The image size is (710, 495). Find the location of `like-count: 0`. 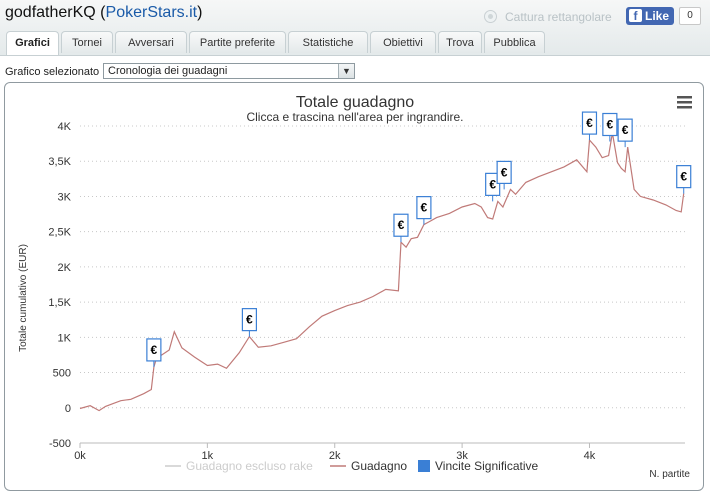

like-count: 0 is located at coordinates (690, 16).